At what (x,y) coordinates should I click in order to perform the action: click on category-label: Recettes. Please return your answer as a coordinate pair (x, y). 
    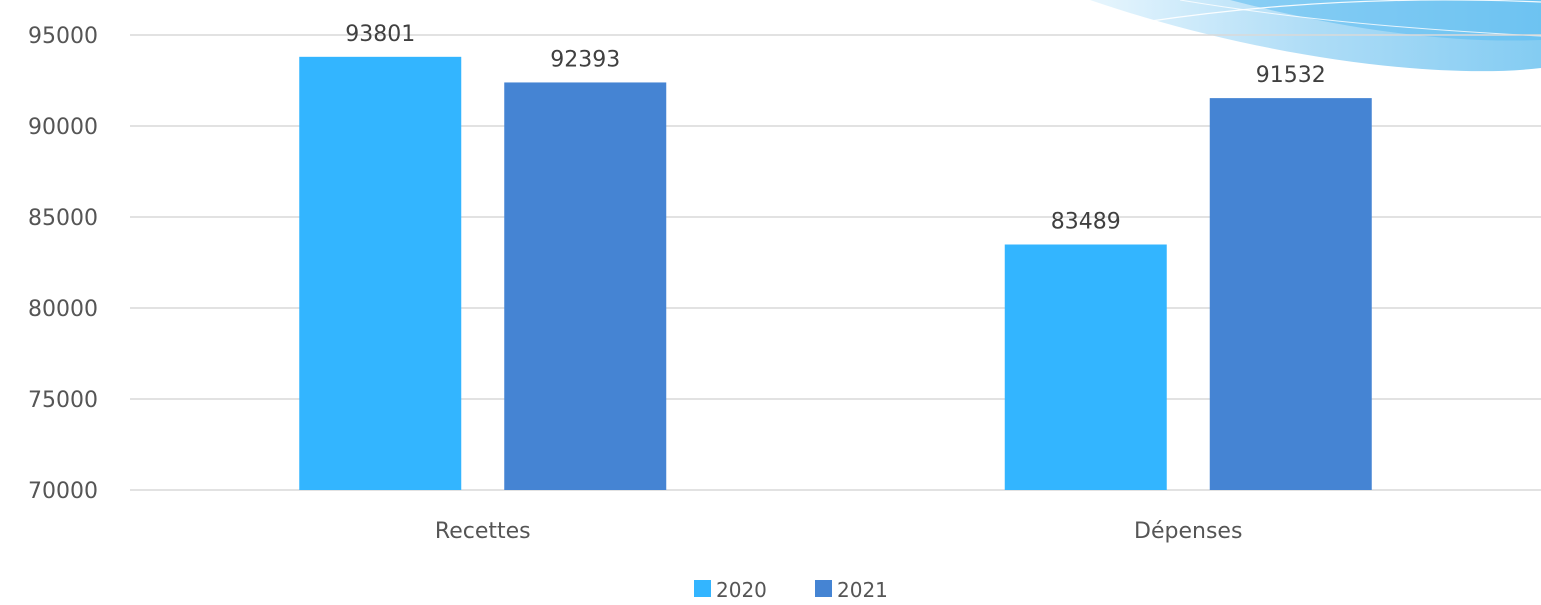
    Looking at the image, I should click on (483, 531).